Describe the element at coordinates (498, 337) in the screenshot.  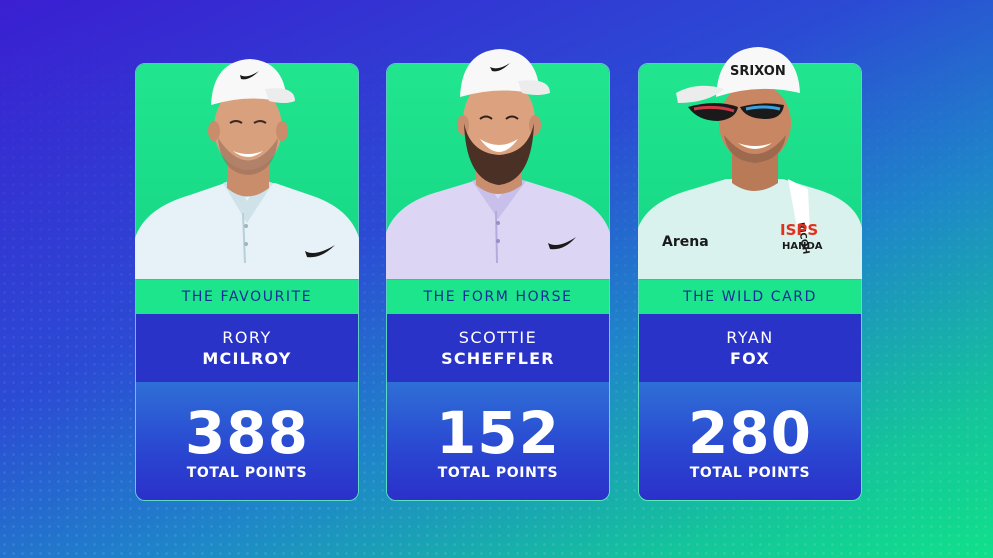
I see `first-name: SCOTTIE` at that location.